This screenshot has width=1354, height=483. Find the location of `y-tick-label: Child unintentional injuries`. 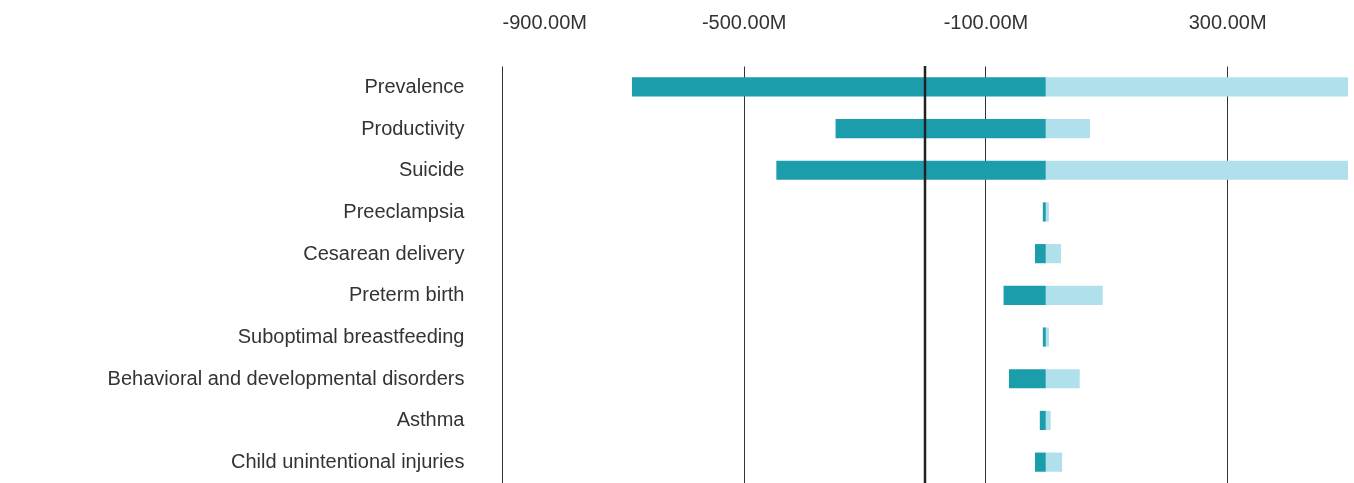

y-tick-label: Child unintentional injuries is located at coordinates (348, 461).